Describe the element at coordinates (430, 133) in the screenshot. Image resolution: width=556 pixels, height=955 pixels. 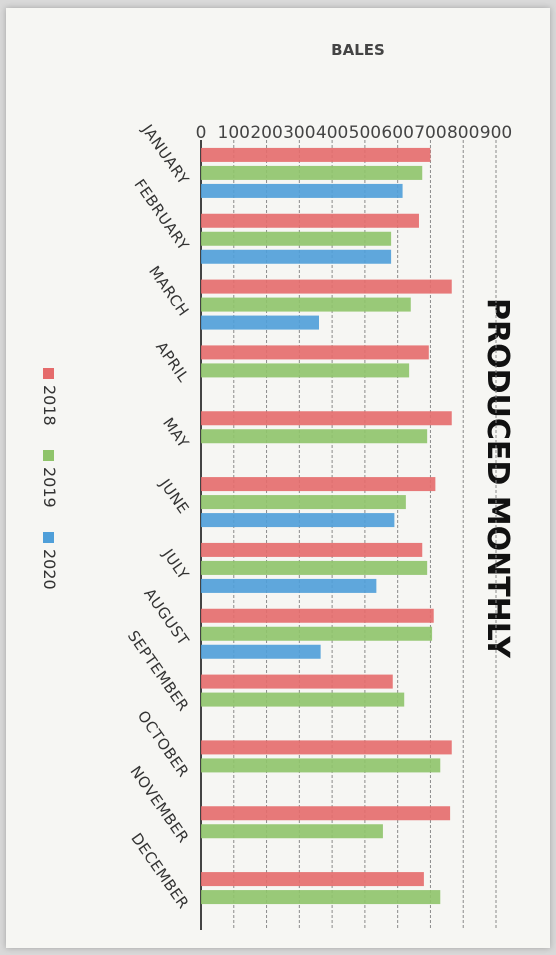
I see `tick-label: 700` at that location.